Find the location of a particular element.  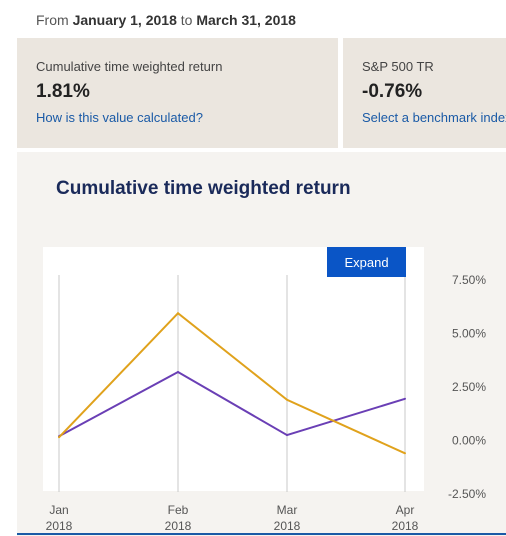

x-tick-month: Feb is located at coordinates (178, 510).